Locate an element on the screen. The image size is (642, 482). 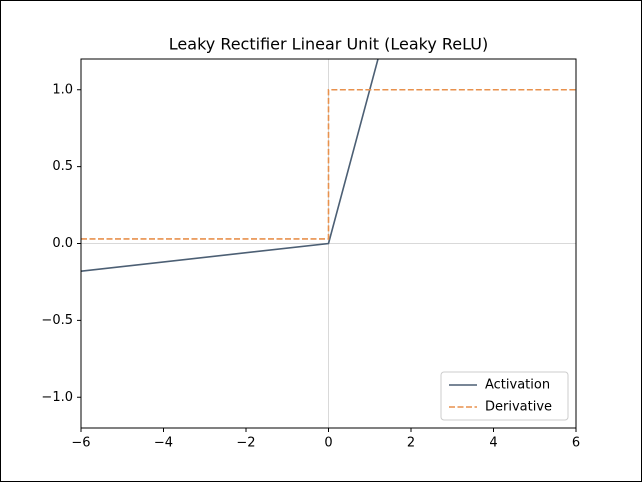
x-tick-label: 6 is located at coordinates (576, 443).